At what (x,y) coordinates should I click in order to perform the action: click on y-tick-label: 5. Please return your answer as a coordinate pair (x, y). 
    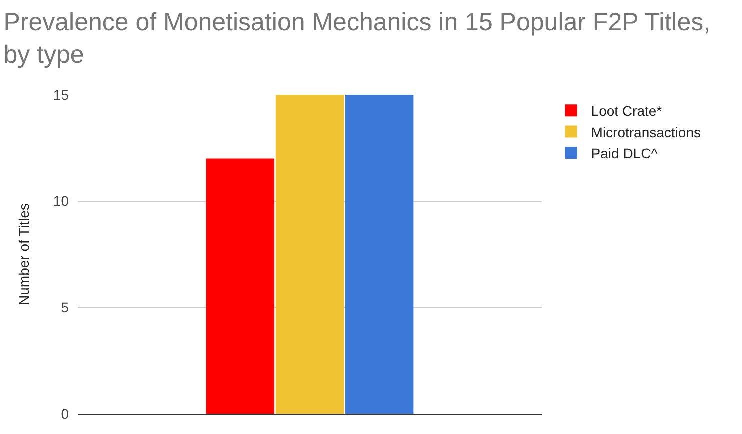
    Looking at the image, I should click on (65, 308).